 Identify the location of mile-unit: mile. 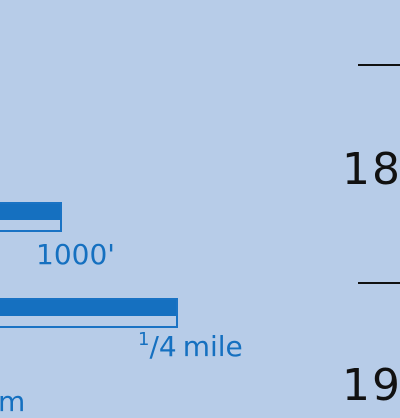
(212, 346).